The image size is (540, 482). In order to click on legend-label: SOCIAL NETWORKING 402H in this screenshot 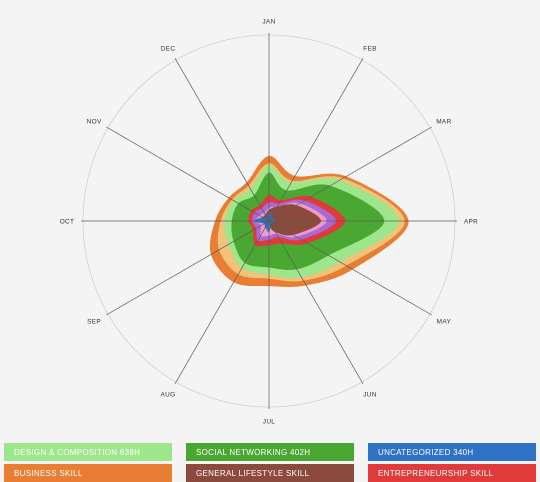, I will do `click(253, 452)`.